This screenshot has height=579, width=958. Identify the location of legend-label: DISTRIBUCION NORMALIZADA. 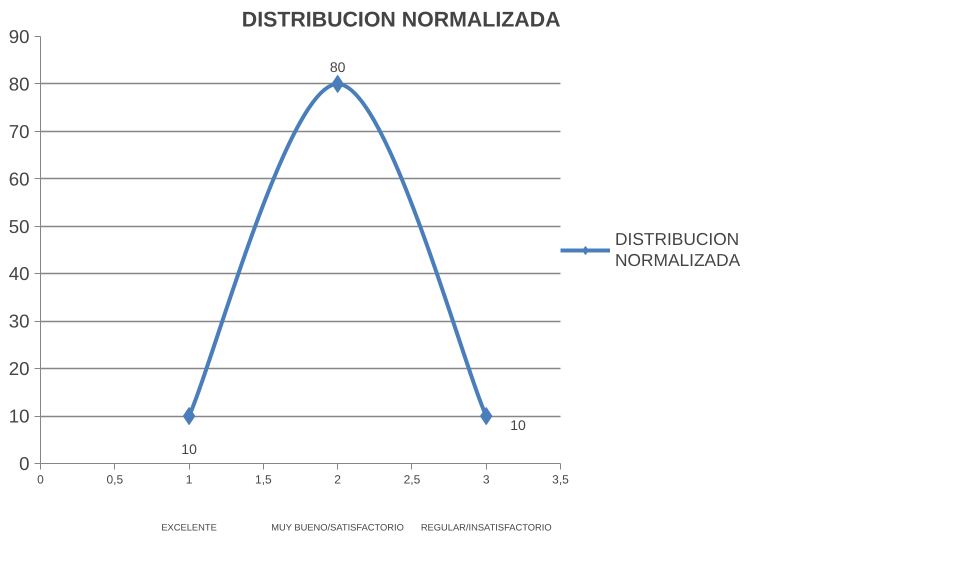
(677, 249).